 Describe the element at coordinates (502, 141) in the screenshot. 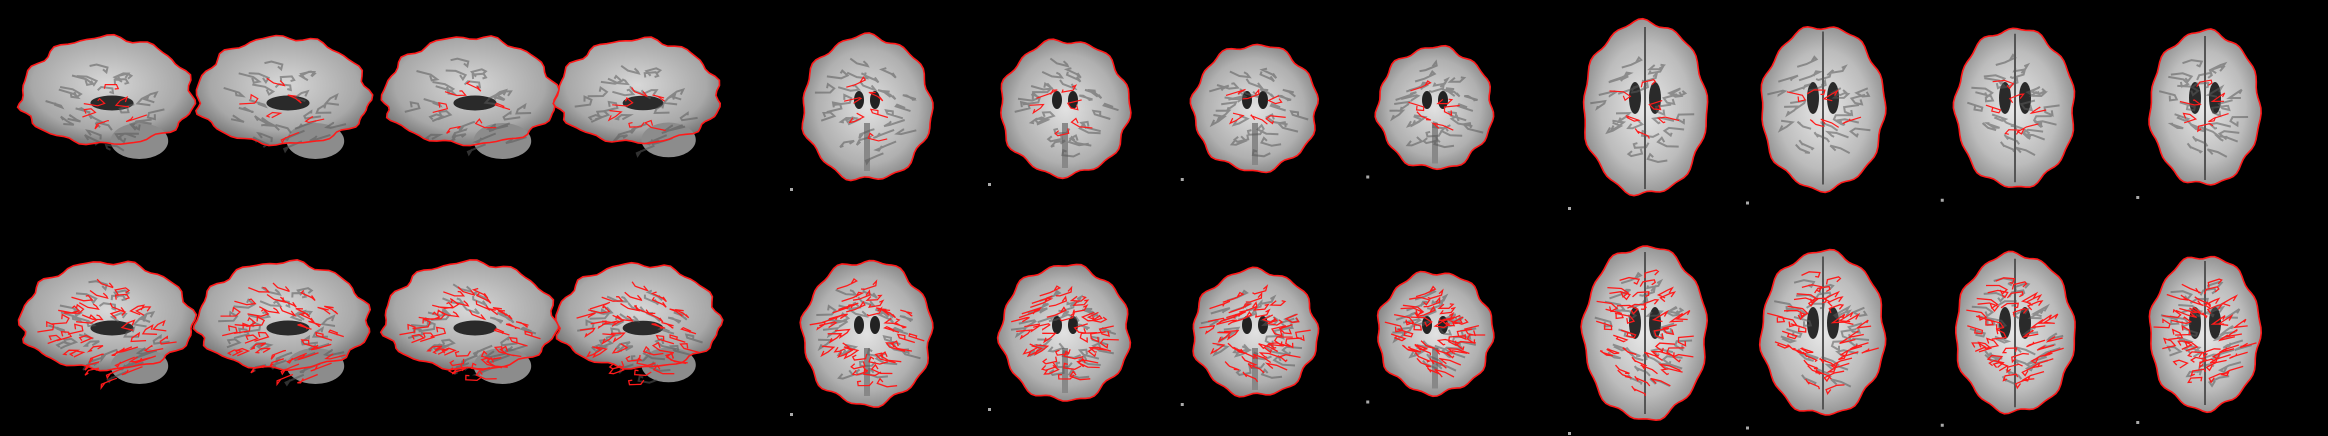

I see `cerebellum` at that location.